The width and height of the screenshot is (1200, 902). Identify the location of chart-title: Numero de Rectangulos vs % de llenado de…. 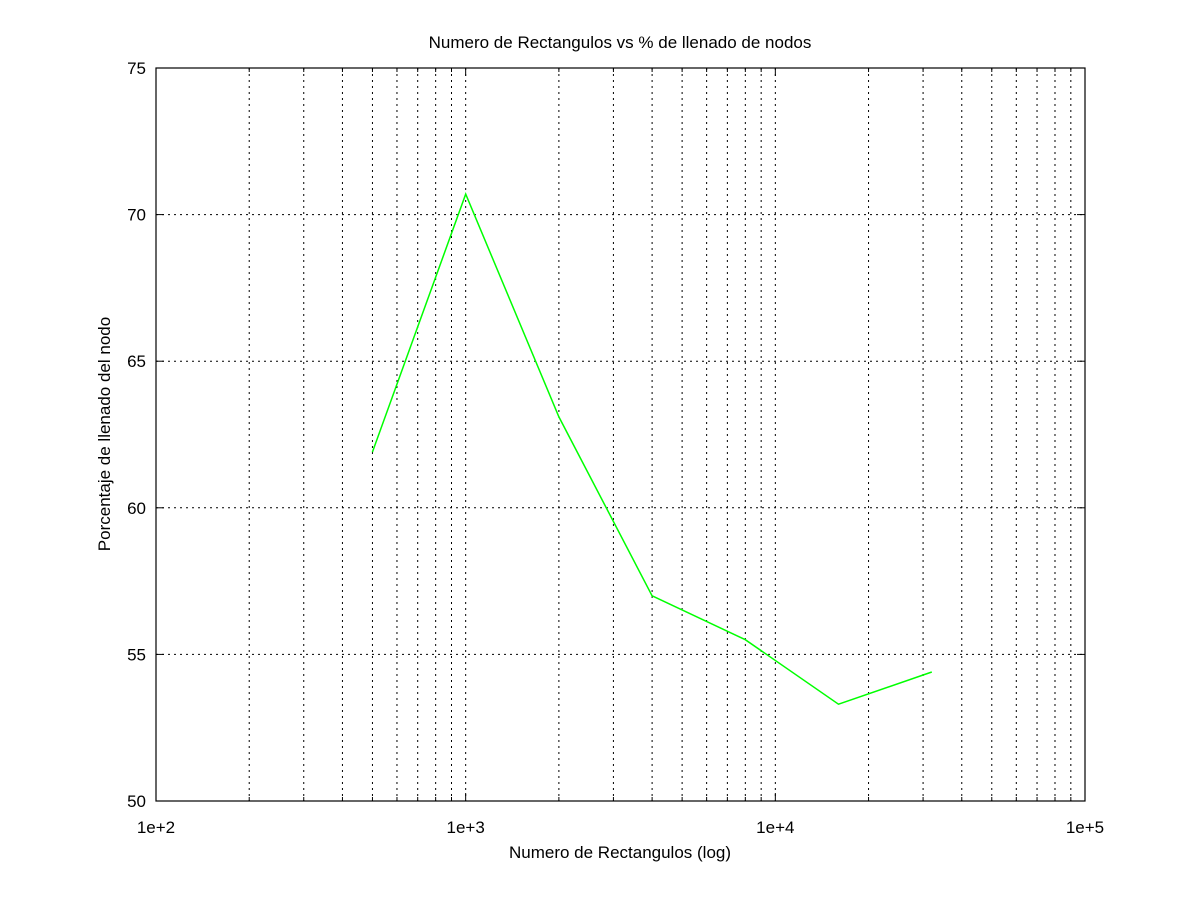
(620, 42).